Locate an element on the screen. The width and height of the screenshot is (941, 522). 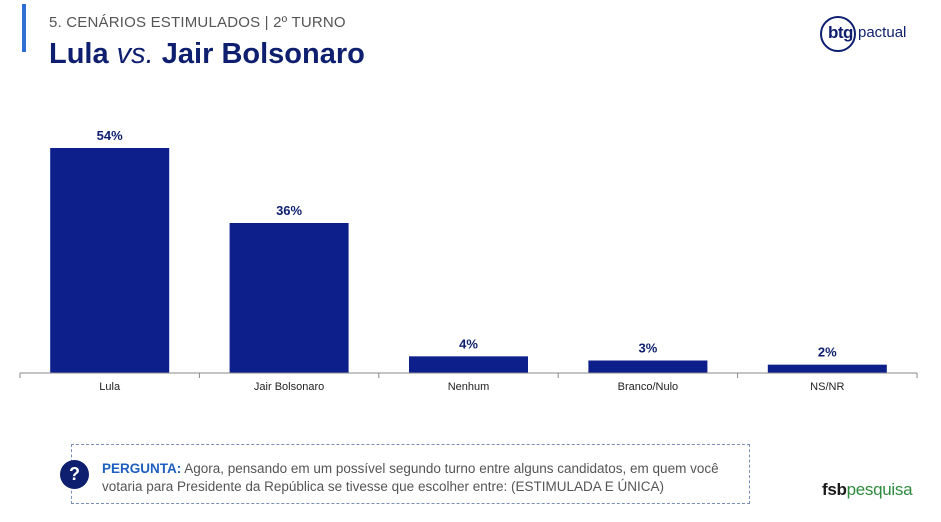
title-candidate-1: Lula is located at coordinates (83, 54).